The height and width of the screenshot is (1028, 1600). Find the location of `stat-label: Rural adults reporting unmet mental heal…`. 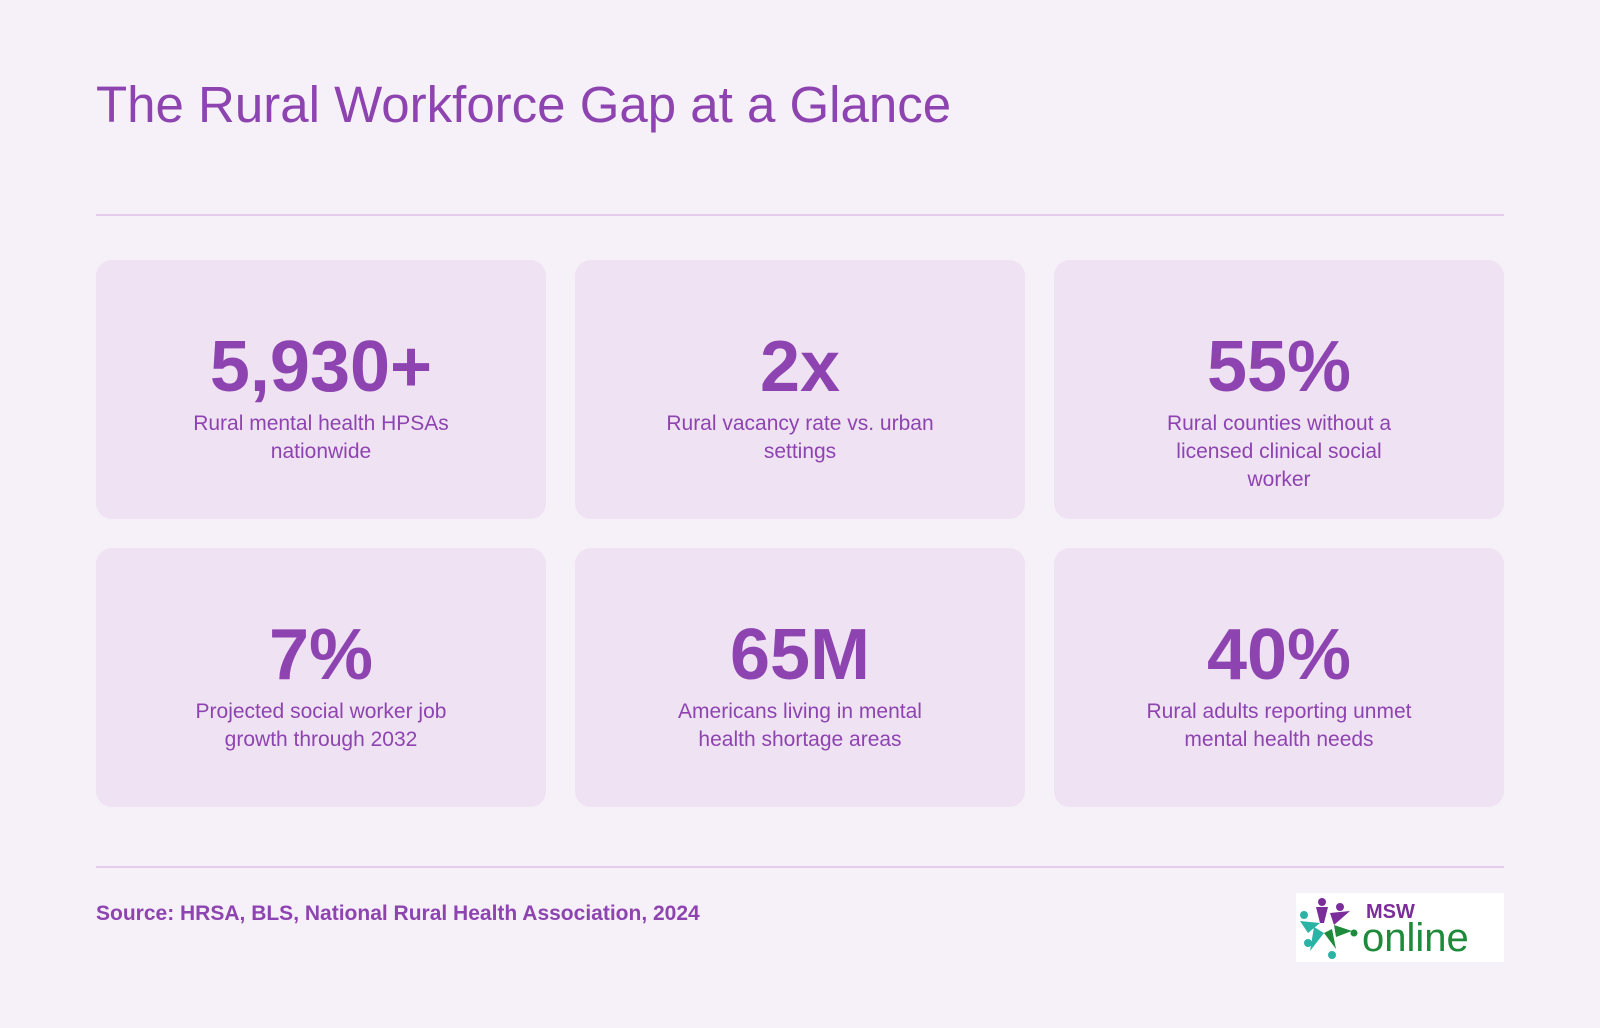

stat-label: Rural adults reporting unmet mental heal… is located at coordinates (1279, 725).